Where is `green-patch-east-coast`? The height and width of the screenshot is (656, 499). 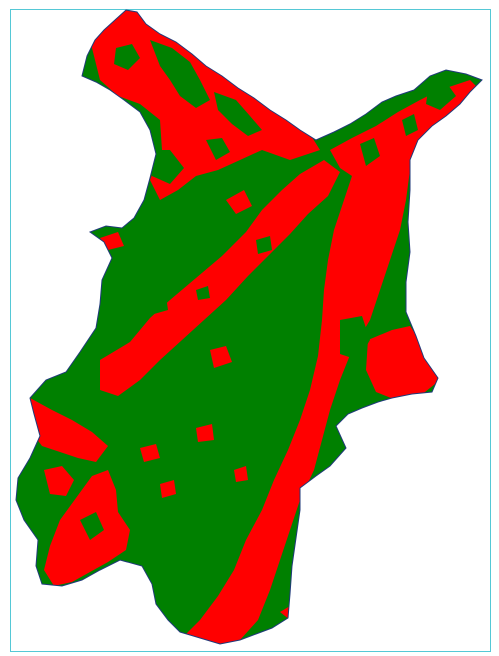 green-patch-east-coast is located at coordinates (355, 338).